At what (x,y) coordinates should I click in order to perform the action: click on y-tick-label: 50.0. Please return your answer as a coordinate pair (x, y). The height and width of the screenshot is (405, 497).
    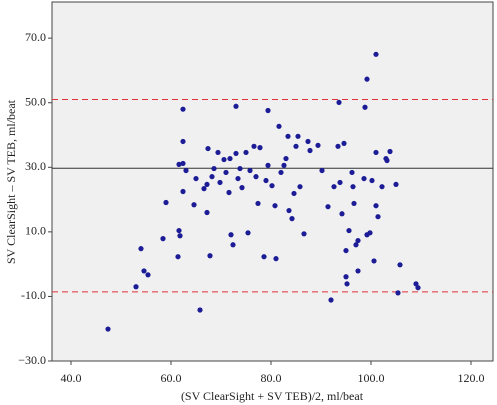
    Looking at the image, I should click on (35, 101).